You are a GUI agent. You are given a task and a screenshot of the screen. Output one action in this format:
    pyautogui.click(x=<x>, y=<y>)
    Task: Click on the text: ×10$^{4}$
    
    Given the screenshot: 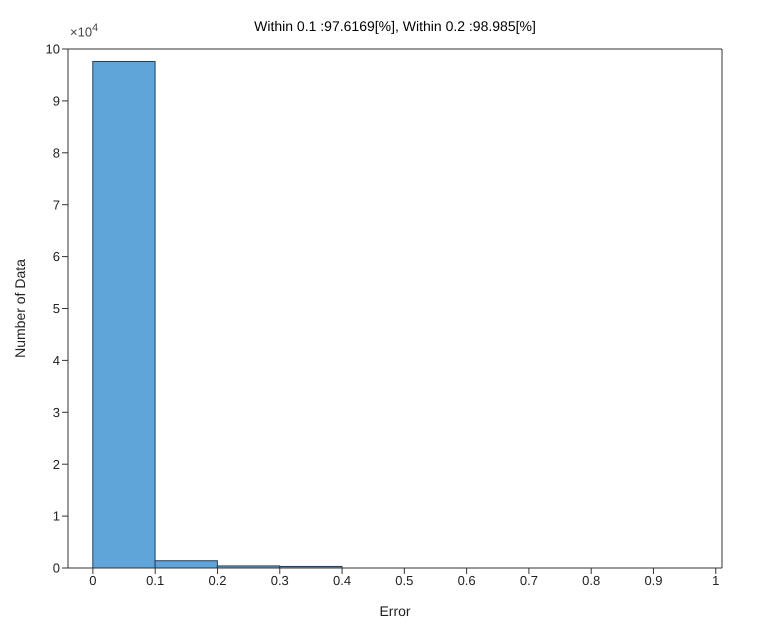 What is the action you would take?
    pyautogui.click(x=84, y=31)
    